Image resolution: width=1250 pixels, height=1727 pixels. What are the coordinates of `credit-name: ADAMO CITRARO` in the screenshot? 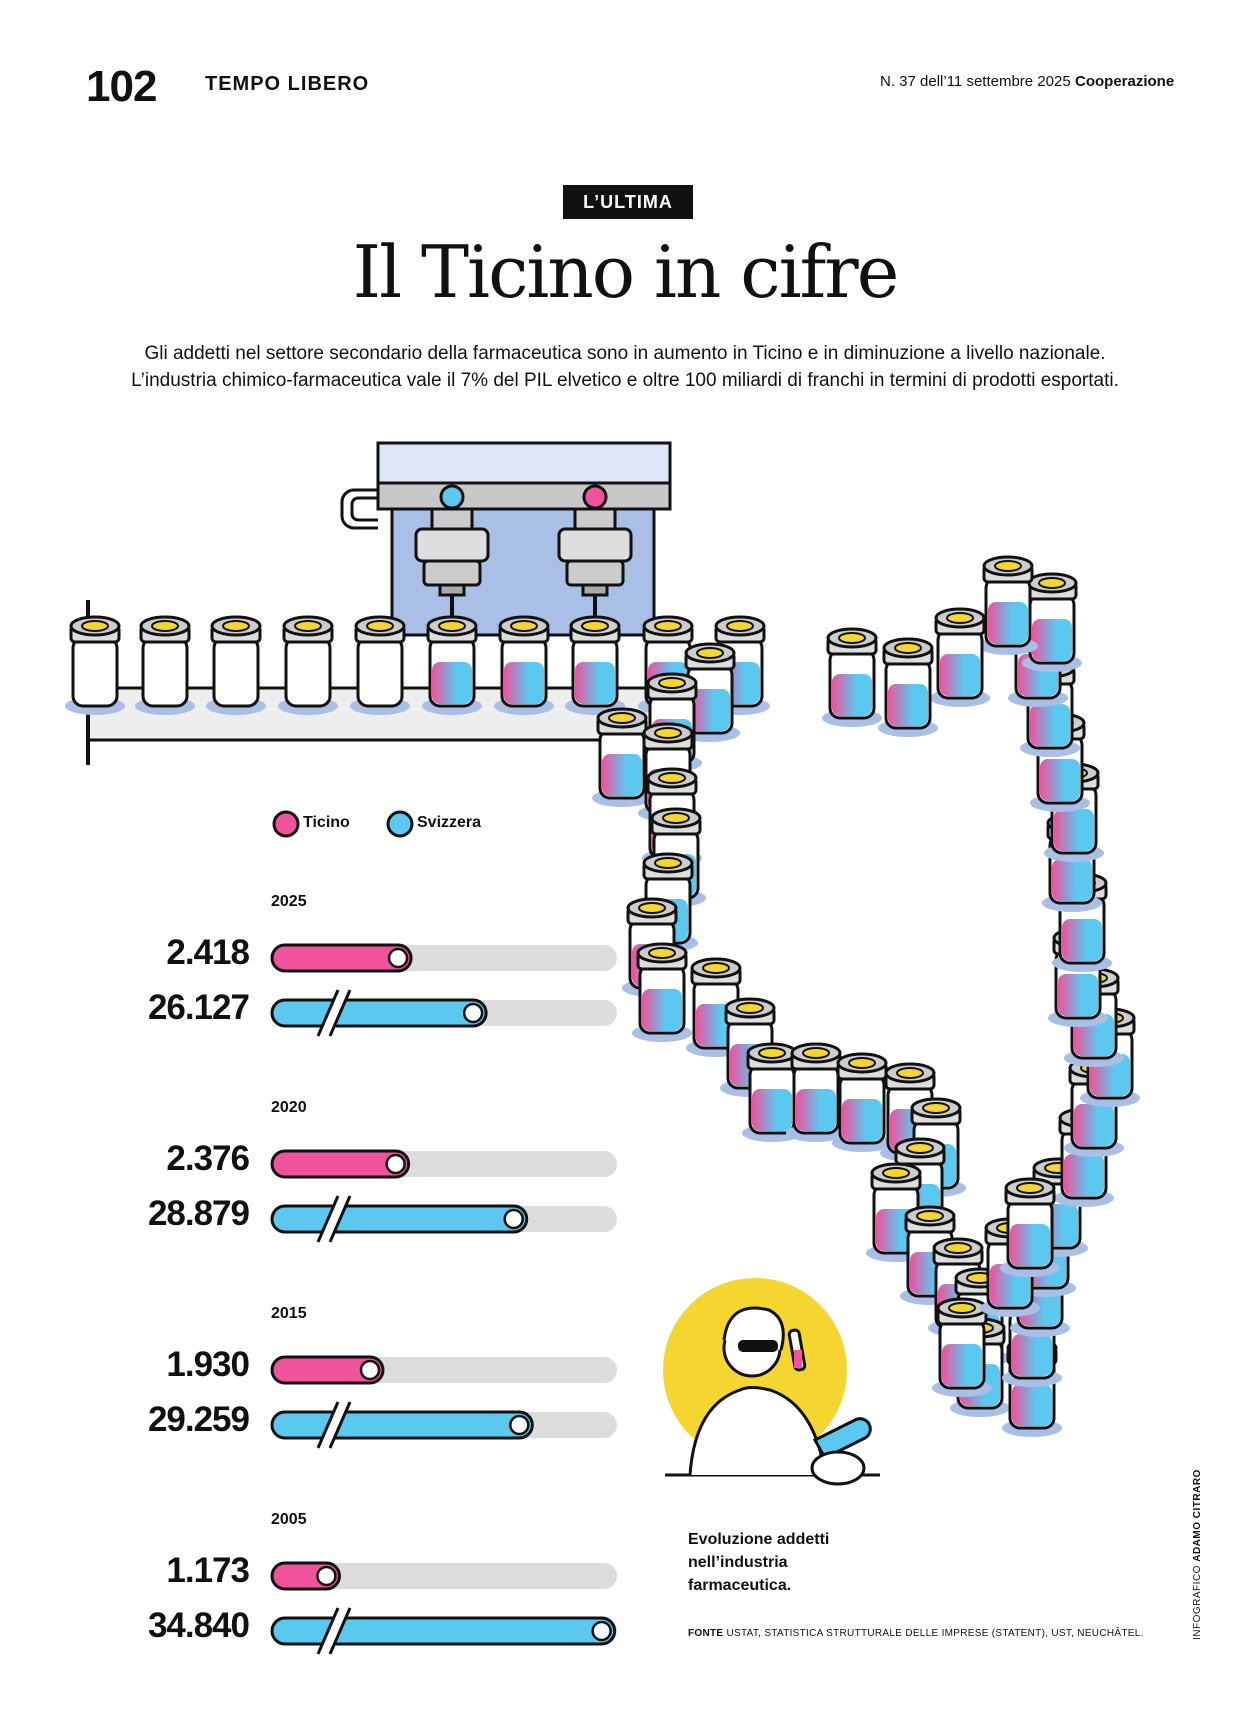 It's located at (1197, 1515).